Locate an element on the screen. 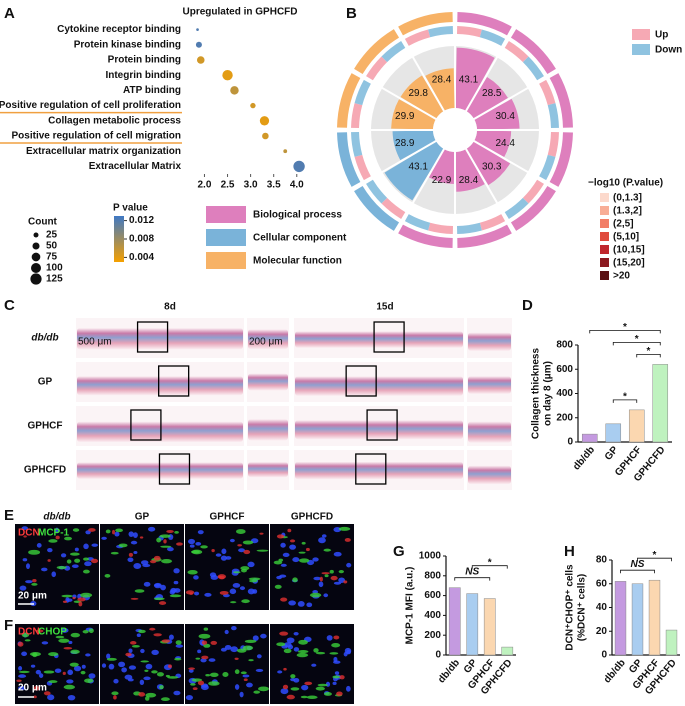 The image size is (685, 706). term-label: Integrin binding is located at coordinates (143, 75).